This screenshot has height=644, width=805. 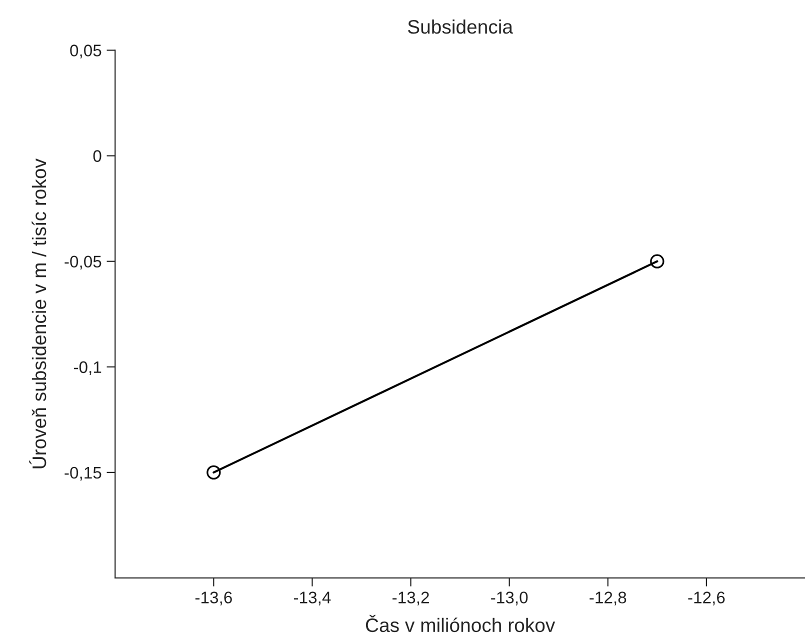 What do you see at coordinates (83, 473) in the screenshot?
I see `y-tick-label: -0,15` at bounding box center [83, 473].